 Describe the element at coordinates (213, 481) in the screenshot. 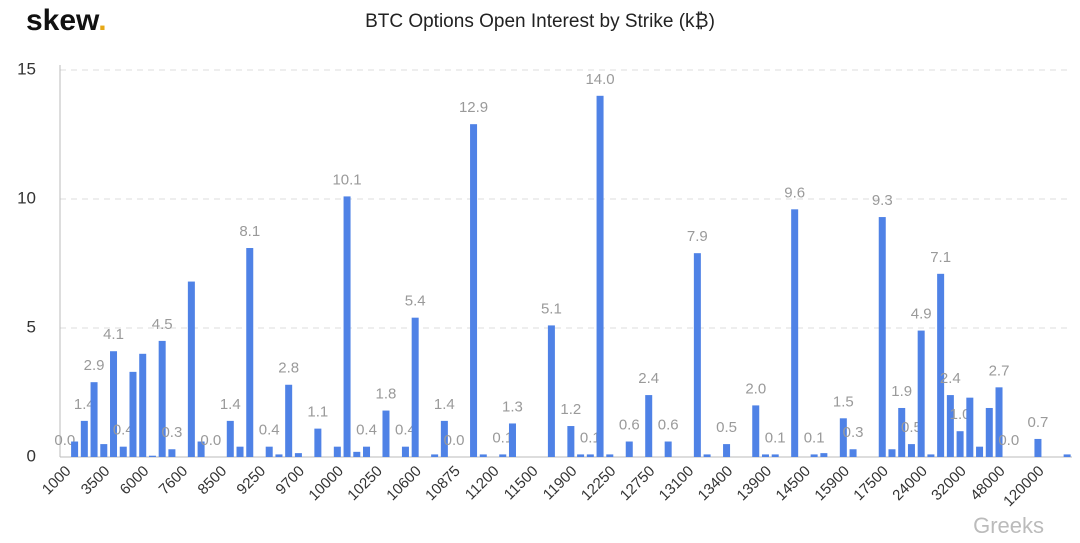

I see `x-tick-label: 8500` at that location.